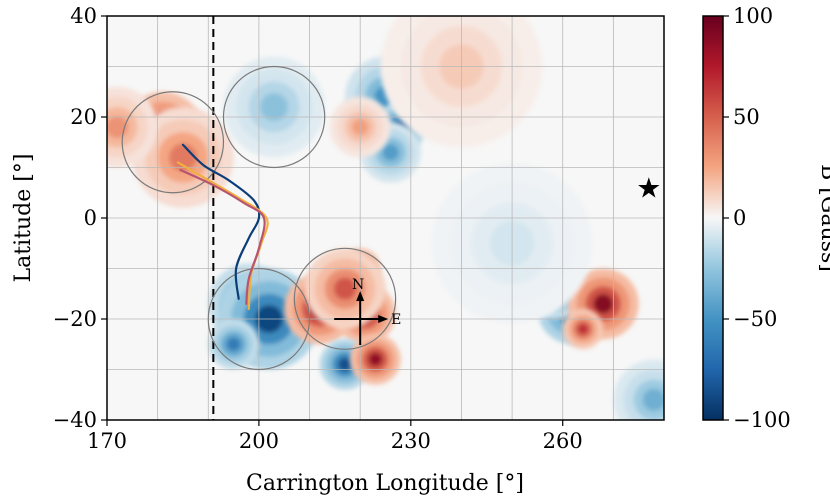 This screenshot has width=830, height=498. Describe the element at coordinates (367, 311) in the screenshot. I see `compass: N E` at that location.